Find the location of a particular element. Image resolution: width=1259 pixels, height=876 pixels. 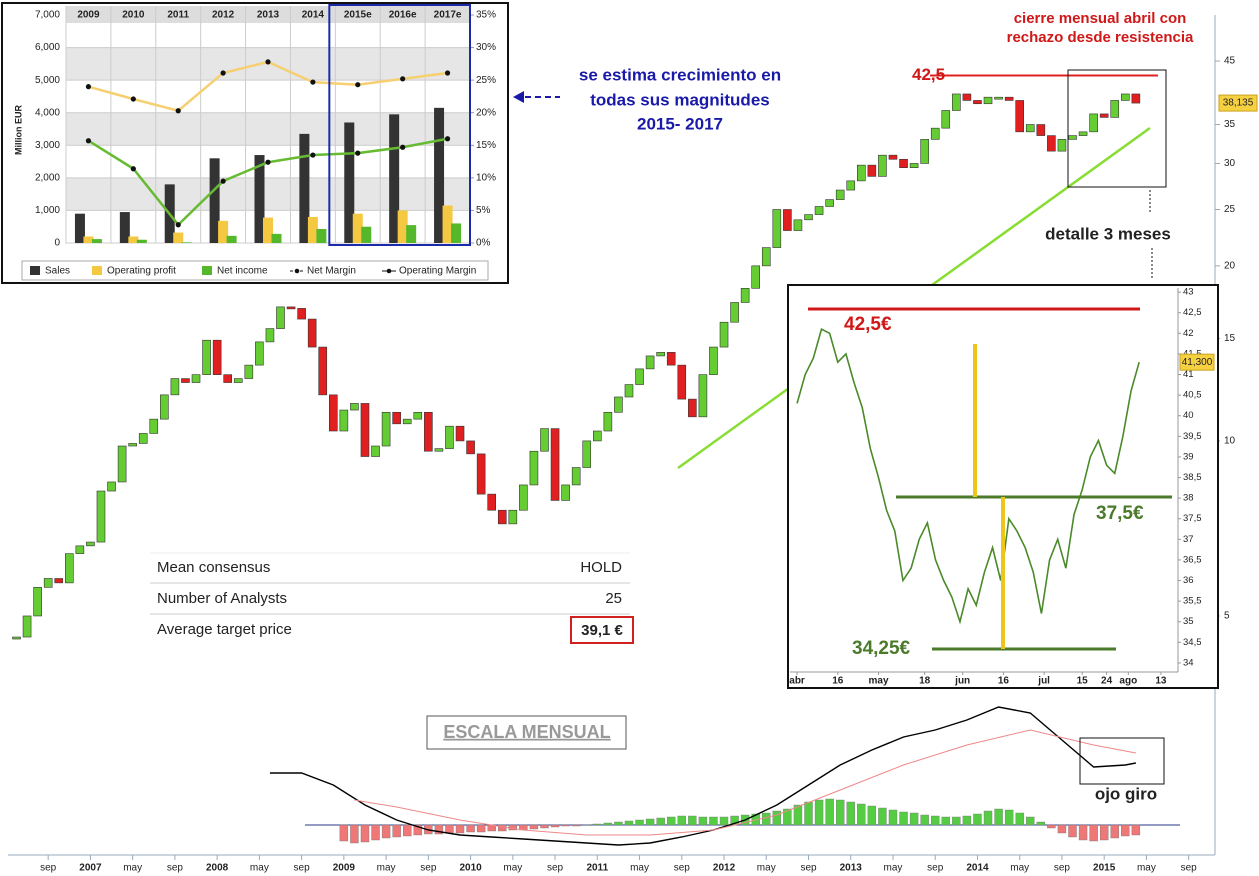

y2-tick-label: 25% is located at coordinates (486, 80).